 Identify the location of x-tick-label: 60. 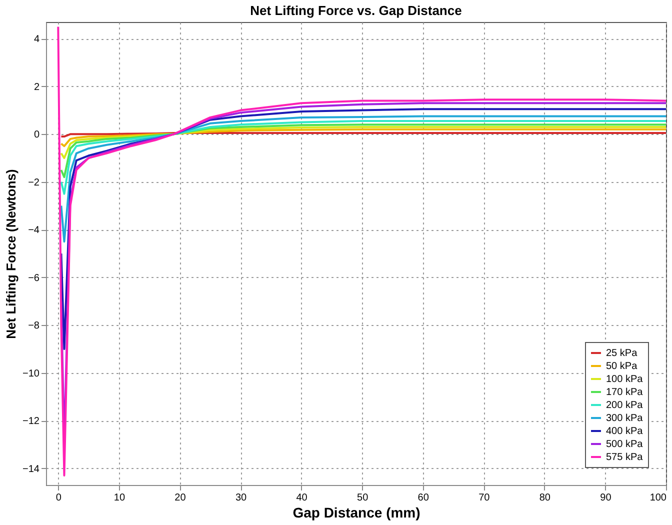
(424, 498).